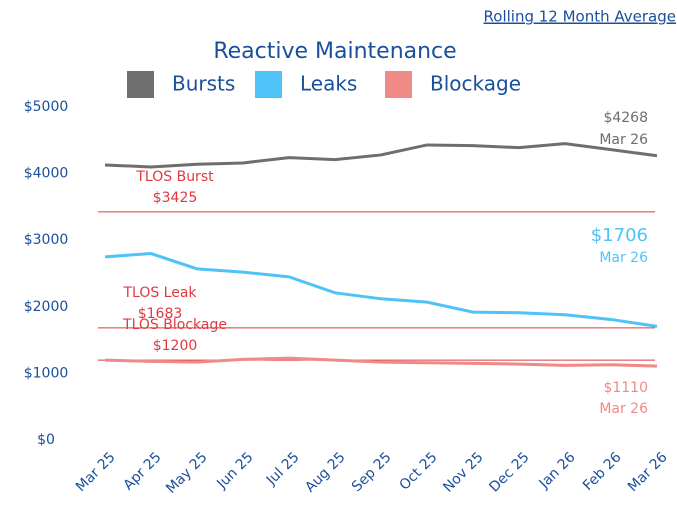  I want to click on threshold-name: TLOS Blockage, so click(174, 325).